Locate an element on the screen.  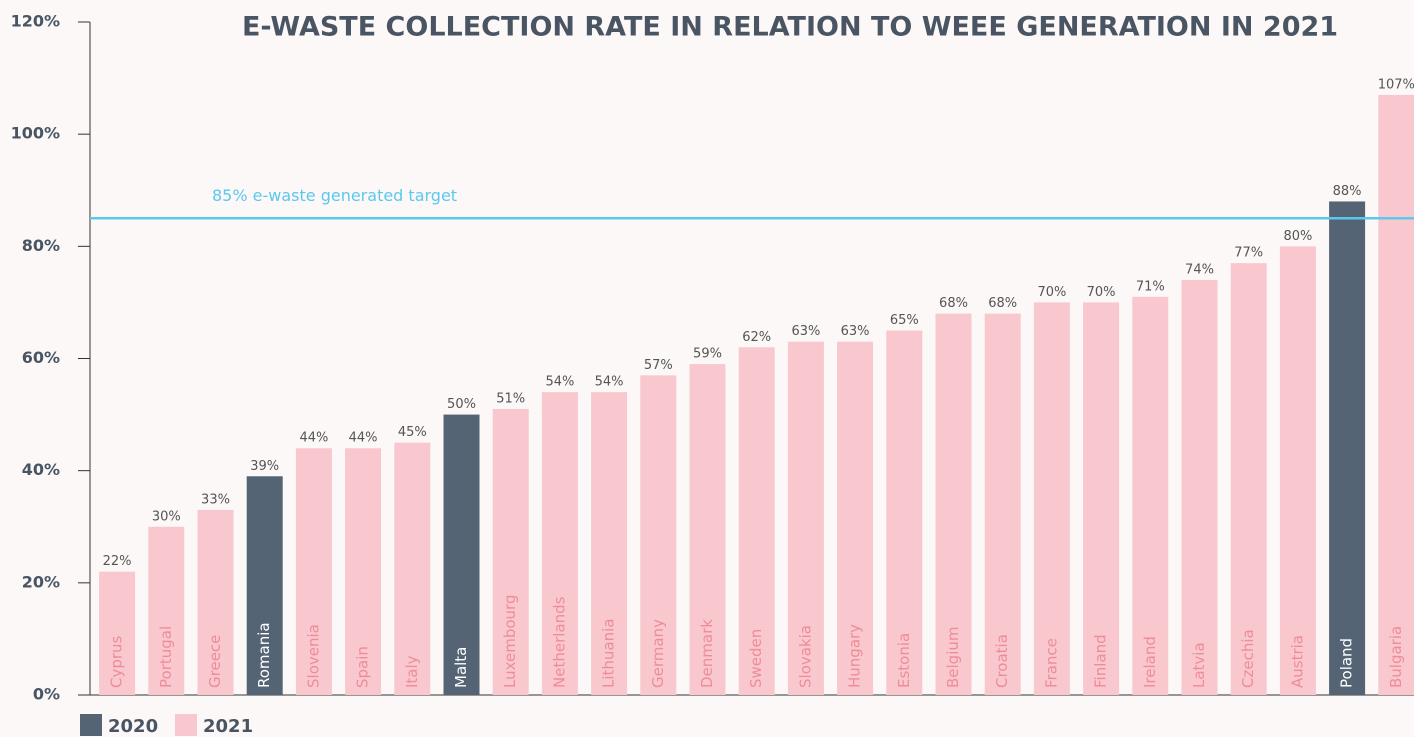
value-label: 107% is located at coordinates (1396, 84).